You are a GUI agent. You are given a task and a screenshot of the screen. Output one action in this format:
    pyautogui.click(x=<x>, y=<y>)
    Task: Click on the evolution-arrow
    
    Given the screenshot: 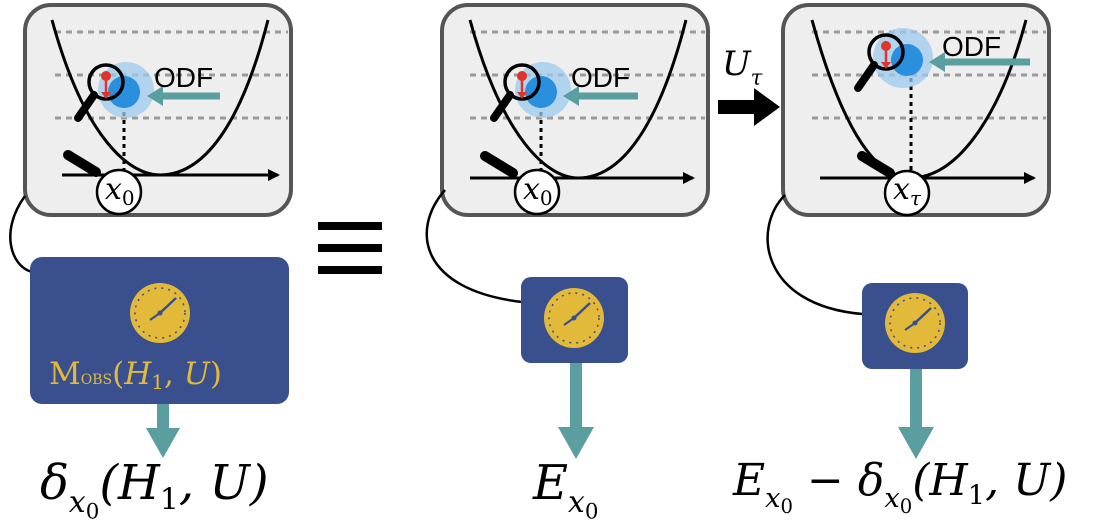 What is the action you would take?
    pyautogui.click(x=749, y=107)
    